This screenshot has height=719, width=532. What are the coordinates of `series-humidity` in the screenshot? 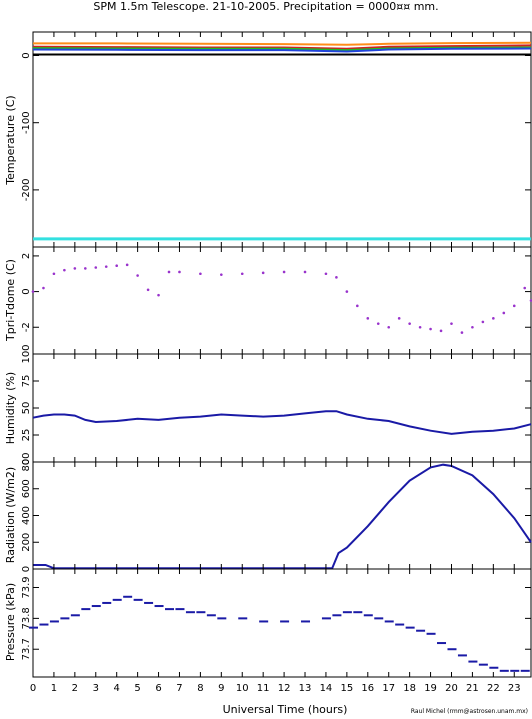 It's located at (282, 422).